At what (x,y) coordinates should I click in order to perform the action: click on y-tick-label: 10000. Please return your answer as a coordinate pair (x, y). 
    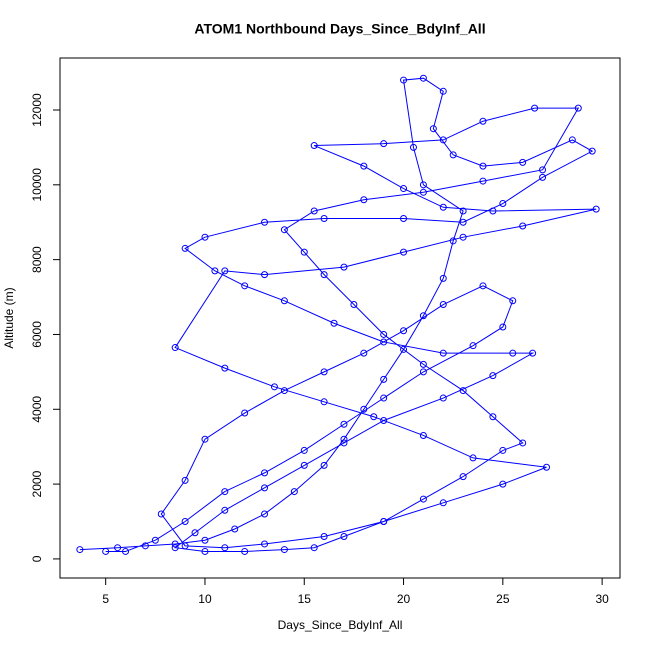
    Looking at the image, I should click on (37, 185).